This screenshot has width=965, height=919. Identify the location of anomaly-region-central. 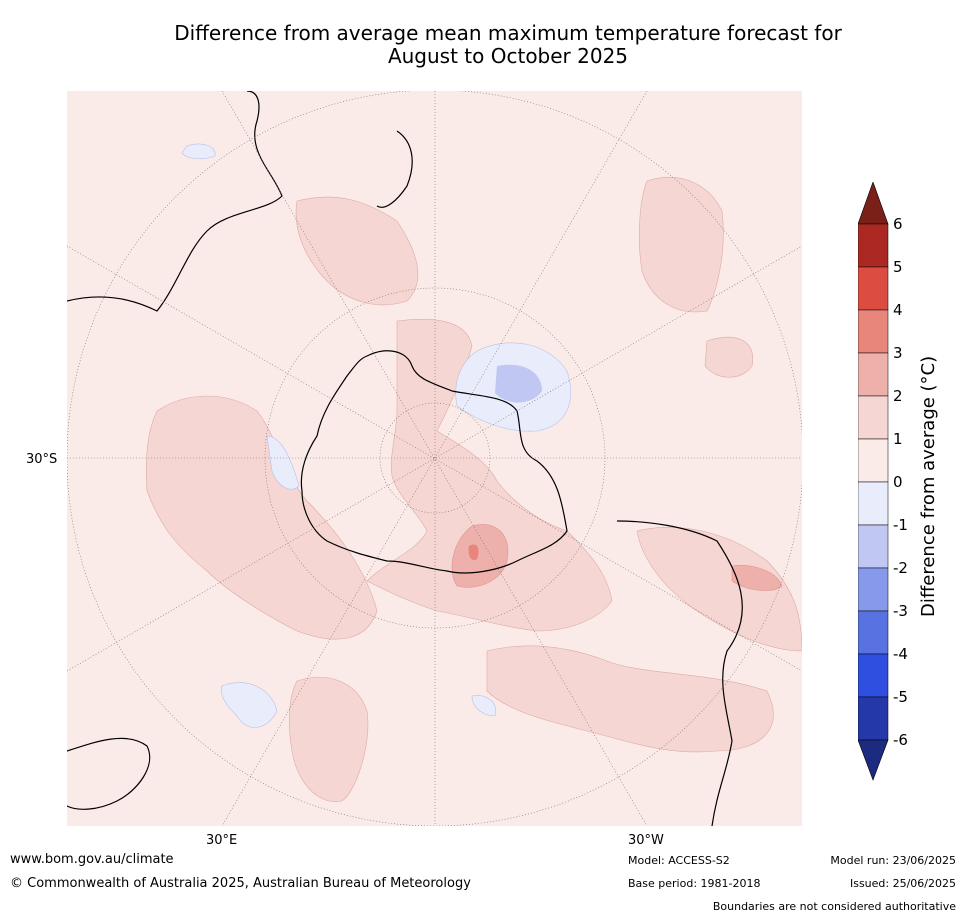
(489, 475).